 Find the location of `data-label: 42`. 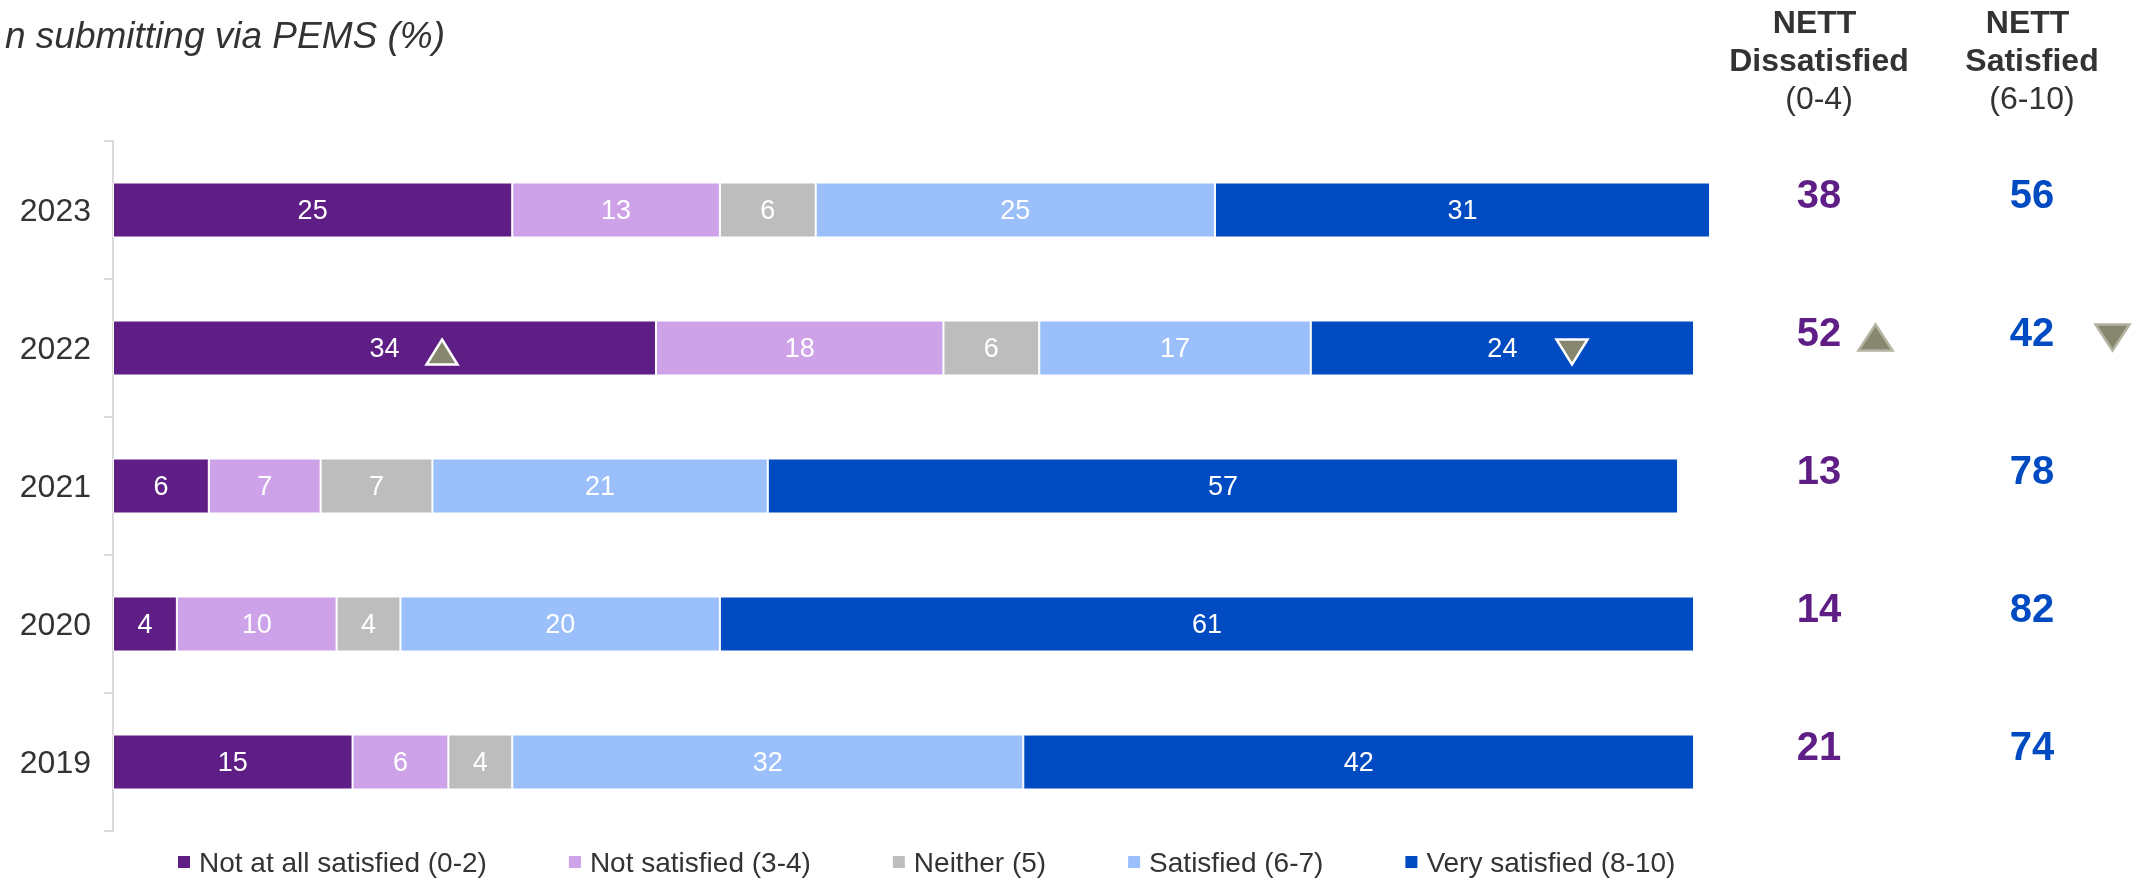

data-label: 42 is located at coordinates (1358, 762).